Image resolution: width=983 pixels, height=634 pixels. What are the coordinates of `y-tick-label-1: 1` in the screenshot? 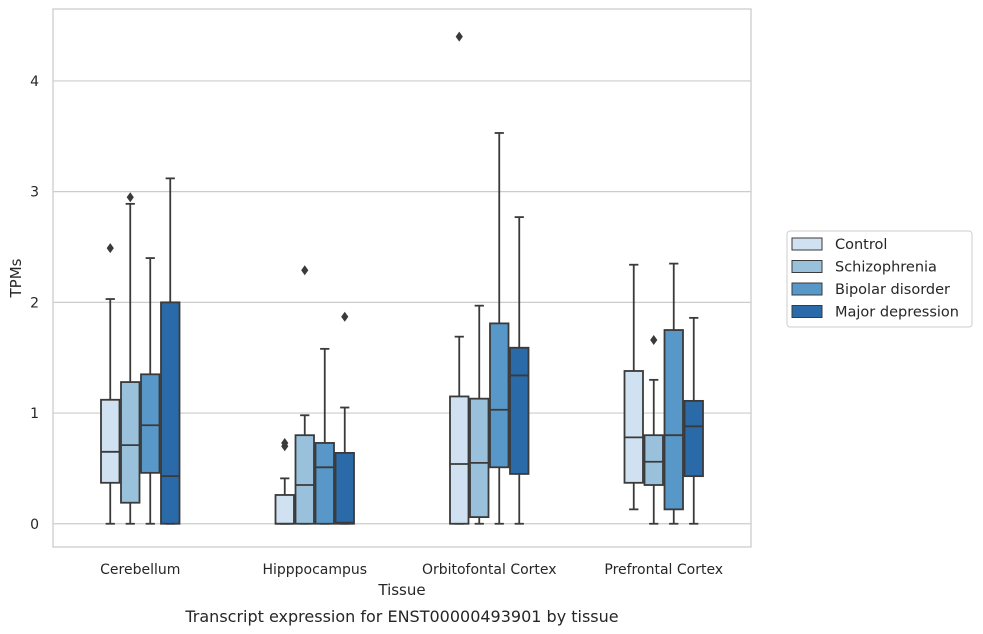 It's located at (34, 414).